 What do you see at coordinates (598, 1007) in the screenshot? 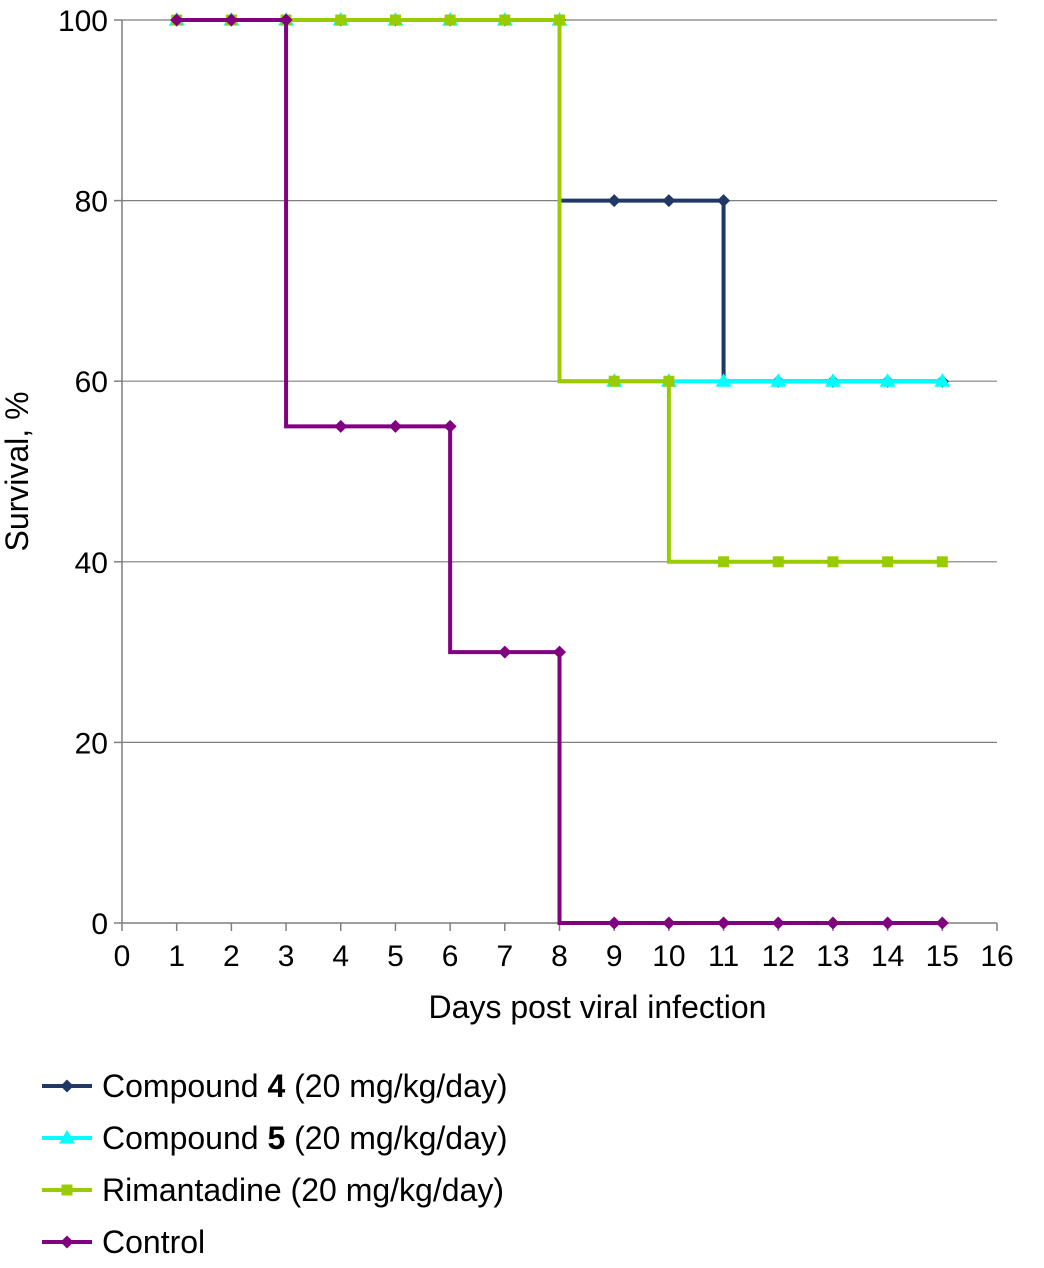
I see `x-axis-title: Days post viral infection` at bounding box center [598, 1007].